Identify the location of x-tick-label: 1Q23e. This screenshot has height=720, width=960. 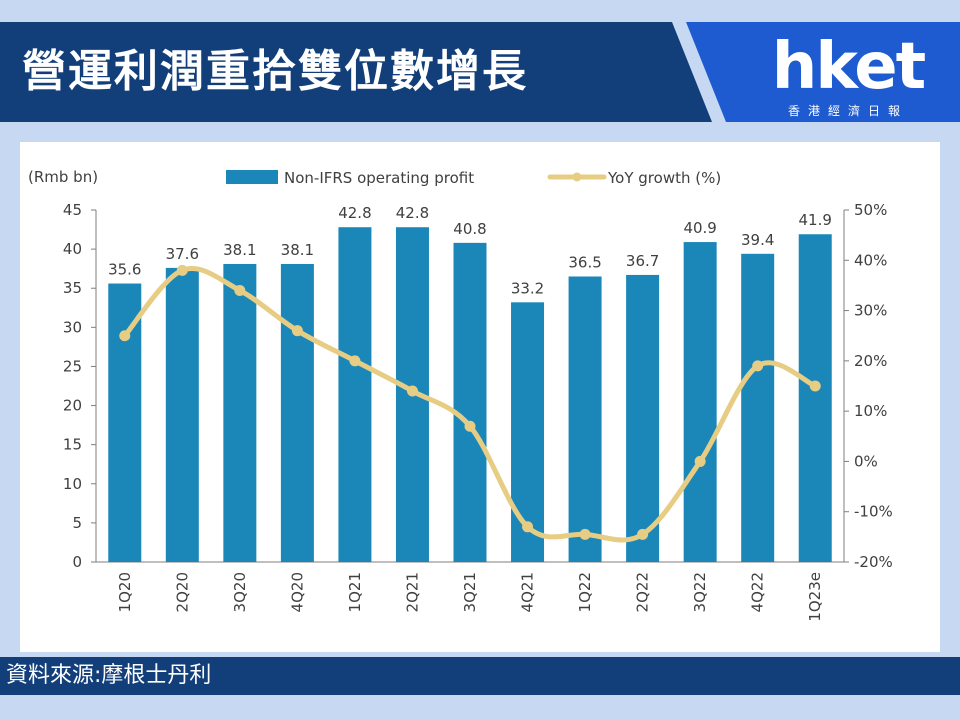
(815, 597).